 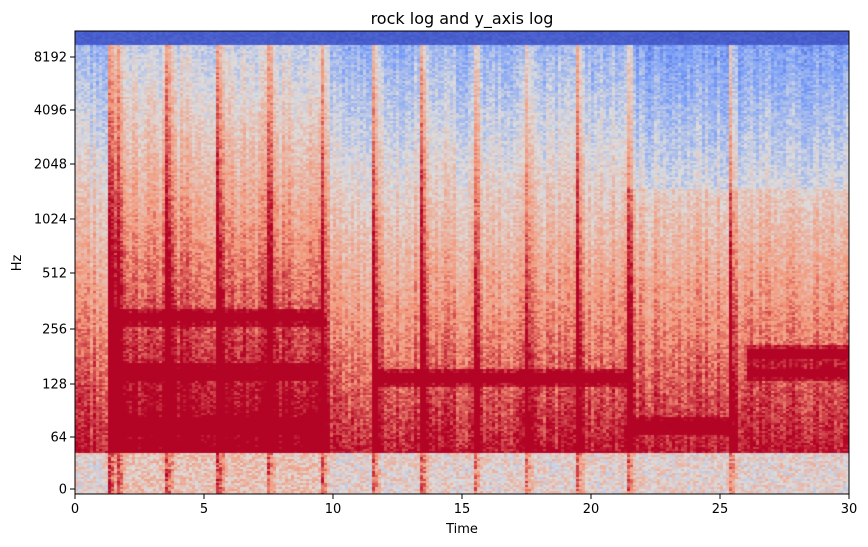 I want to click on y-axis-label: Hz, so click(x=17, y=263).